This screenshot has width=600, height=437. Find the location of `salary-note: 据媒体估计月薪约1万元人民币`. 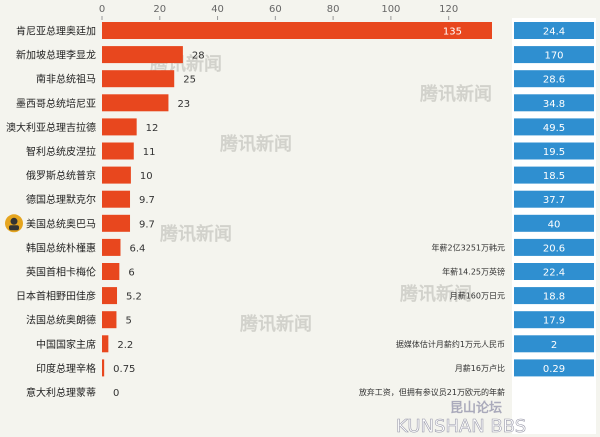

salary-note: 据媒体估计月薪约1万元人民币 is located at coordinates (450, 344).